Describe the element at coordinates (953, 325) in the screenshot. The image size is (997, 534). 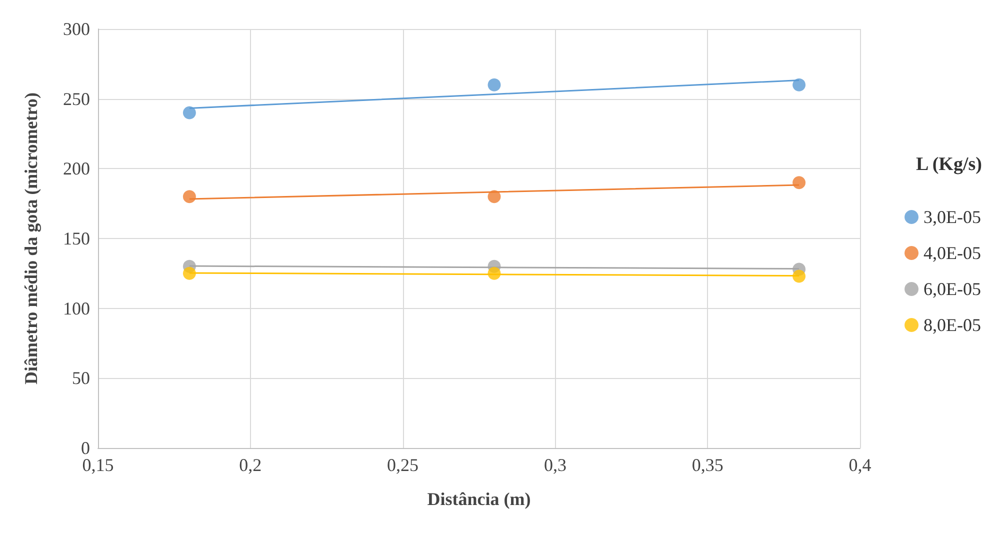
I see `legend-label: 8,0E-05` at that location.